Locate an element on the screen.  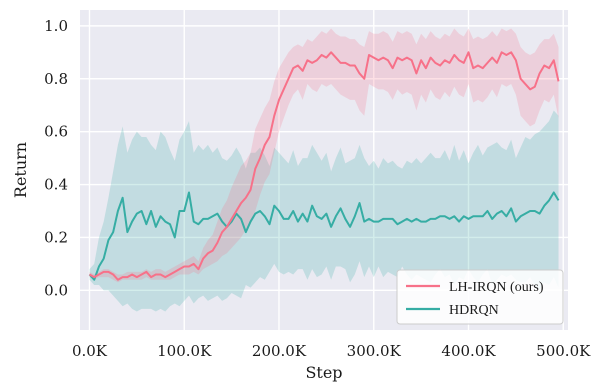
legend-box is located at coordinates (480, 297).